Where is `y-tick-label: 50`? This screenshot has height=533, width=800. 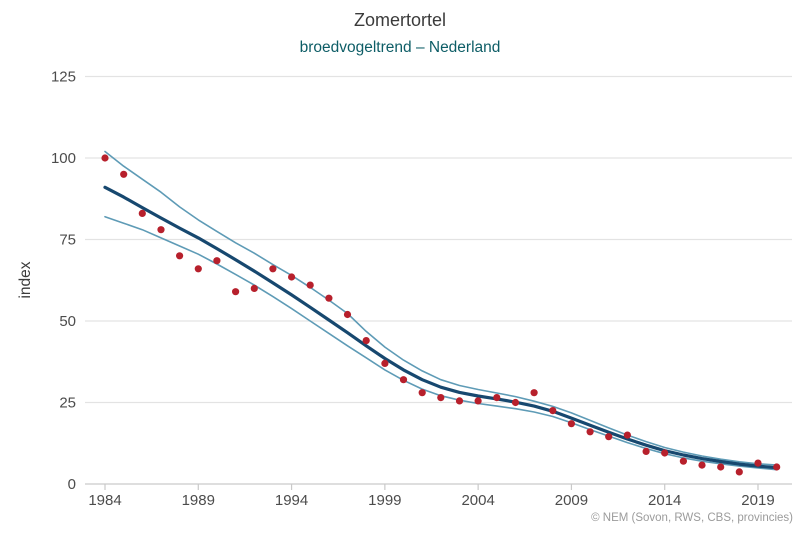 y-tick-label: 50 is located at coordinates (67, 321).